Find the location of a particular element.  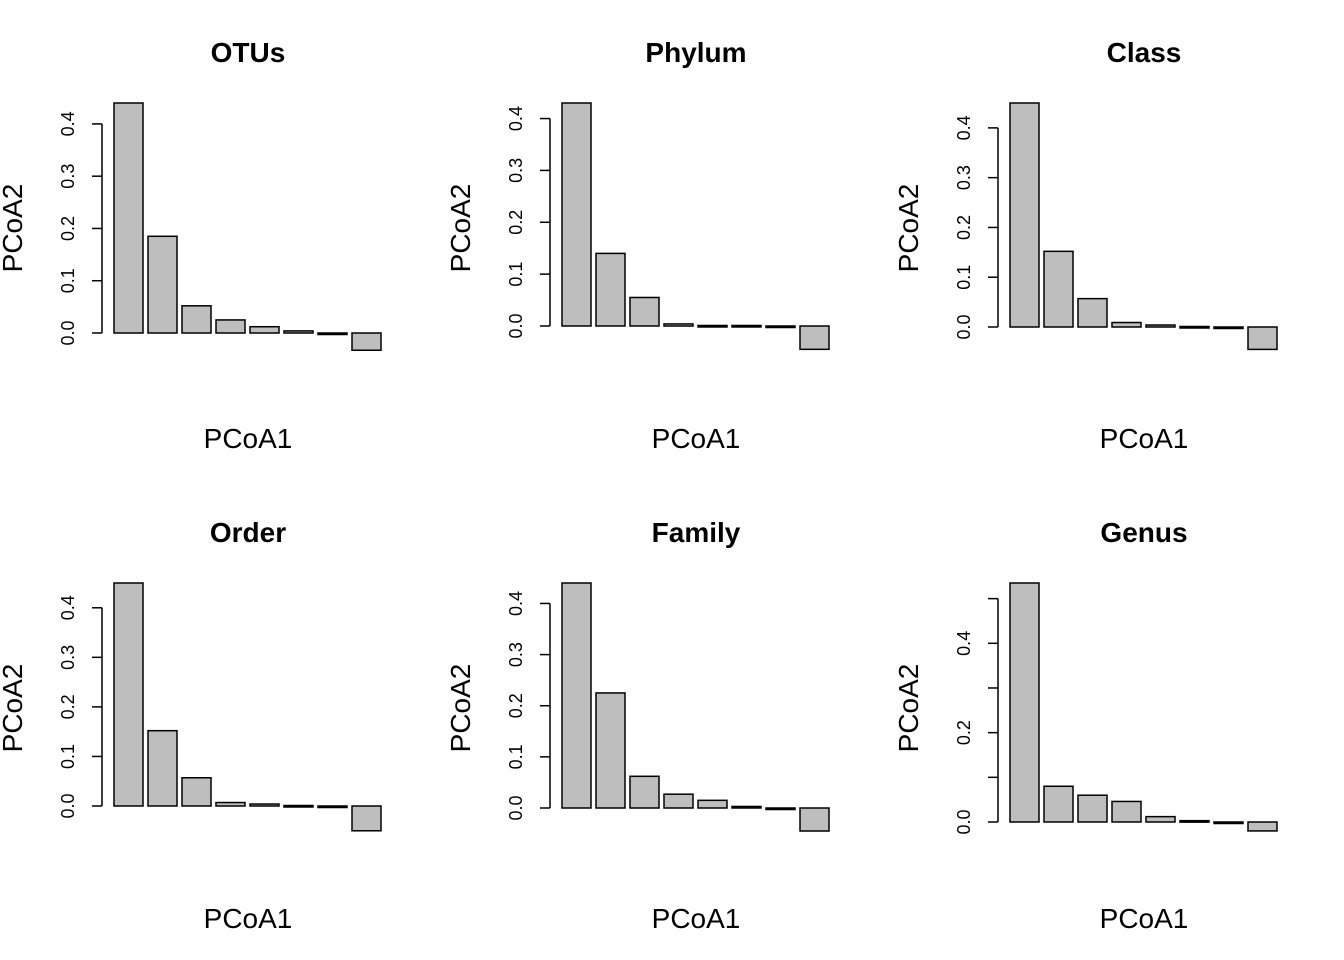

panel-title: Phylum is located at coordinates (695, 52).